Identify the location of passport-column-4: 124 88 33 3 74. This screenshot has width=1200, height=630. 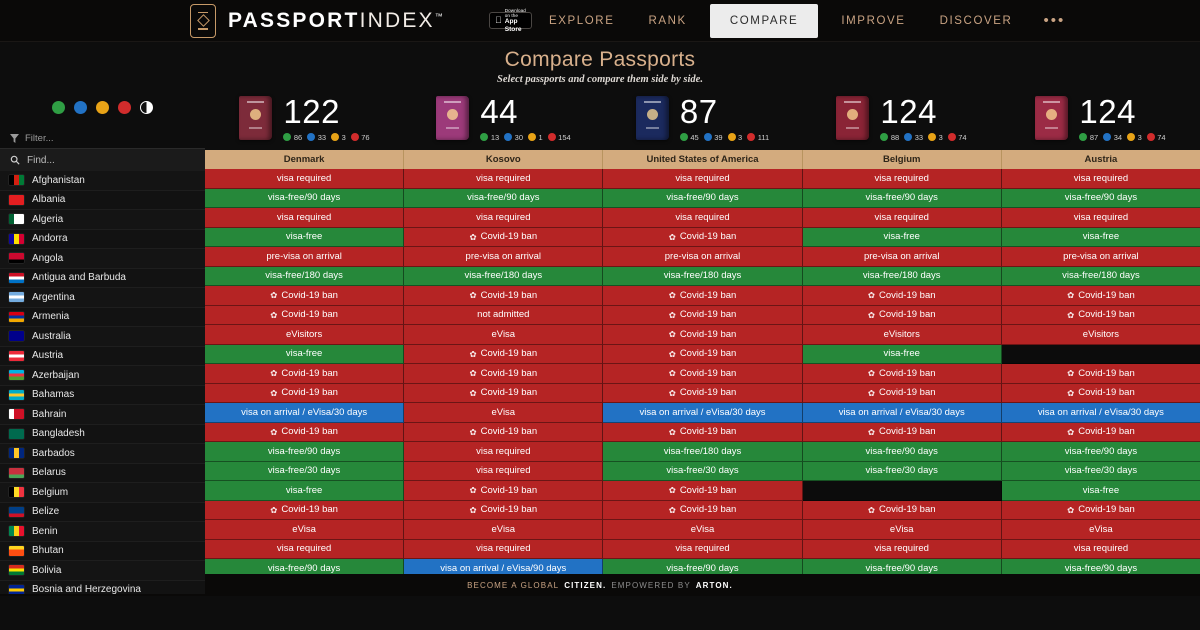
(901, 118).